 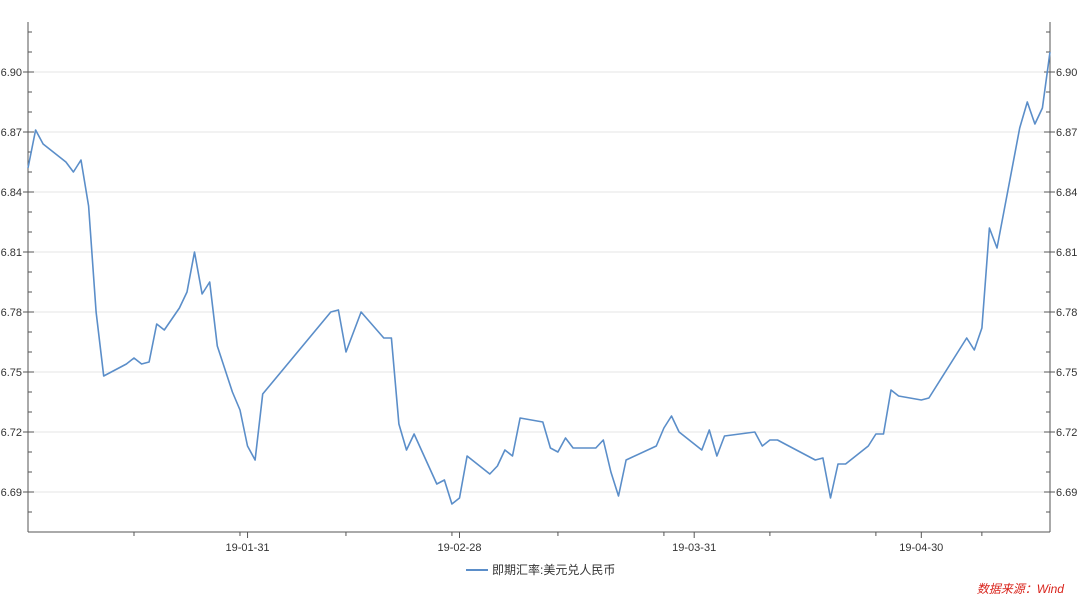 I want to click on y-tick-label-right: 6.90, so click(x=1066, y=73).